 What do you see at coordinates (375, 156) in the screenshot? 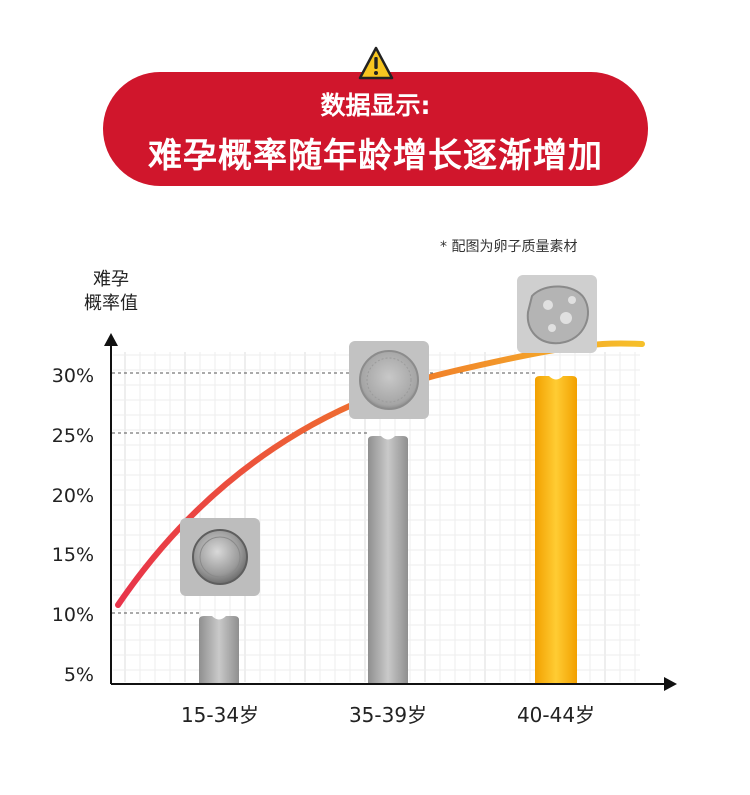
I see `banner-line-2: 难孕概率随年龄增长逐渐增加` at bounding box center [375, 156].